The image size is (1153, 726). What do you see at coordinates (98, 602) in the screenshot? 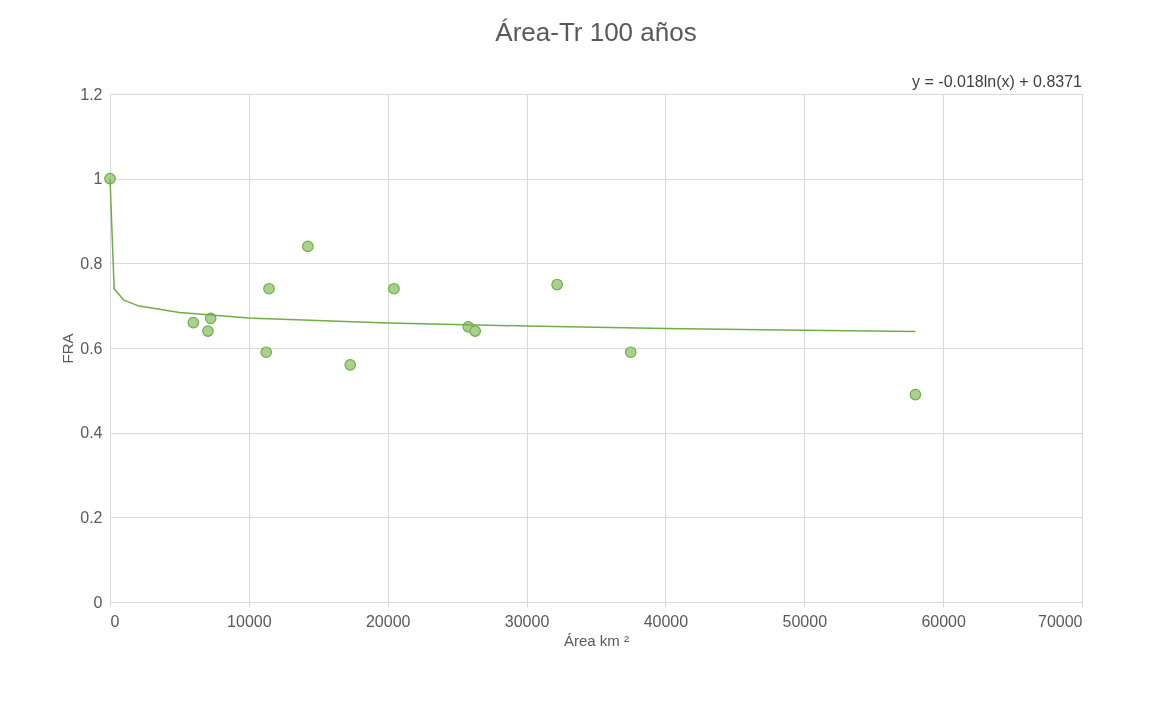
I see `y-tick-label: 0` at bounding box center [98, 602].